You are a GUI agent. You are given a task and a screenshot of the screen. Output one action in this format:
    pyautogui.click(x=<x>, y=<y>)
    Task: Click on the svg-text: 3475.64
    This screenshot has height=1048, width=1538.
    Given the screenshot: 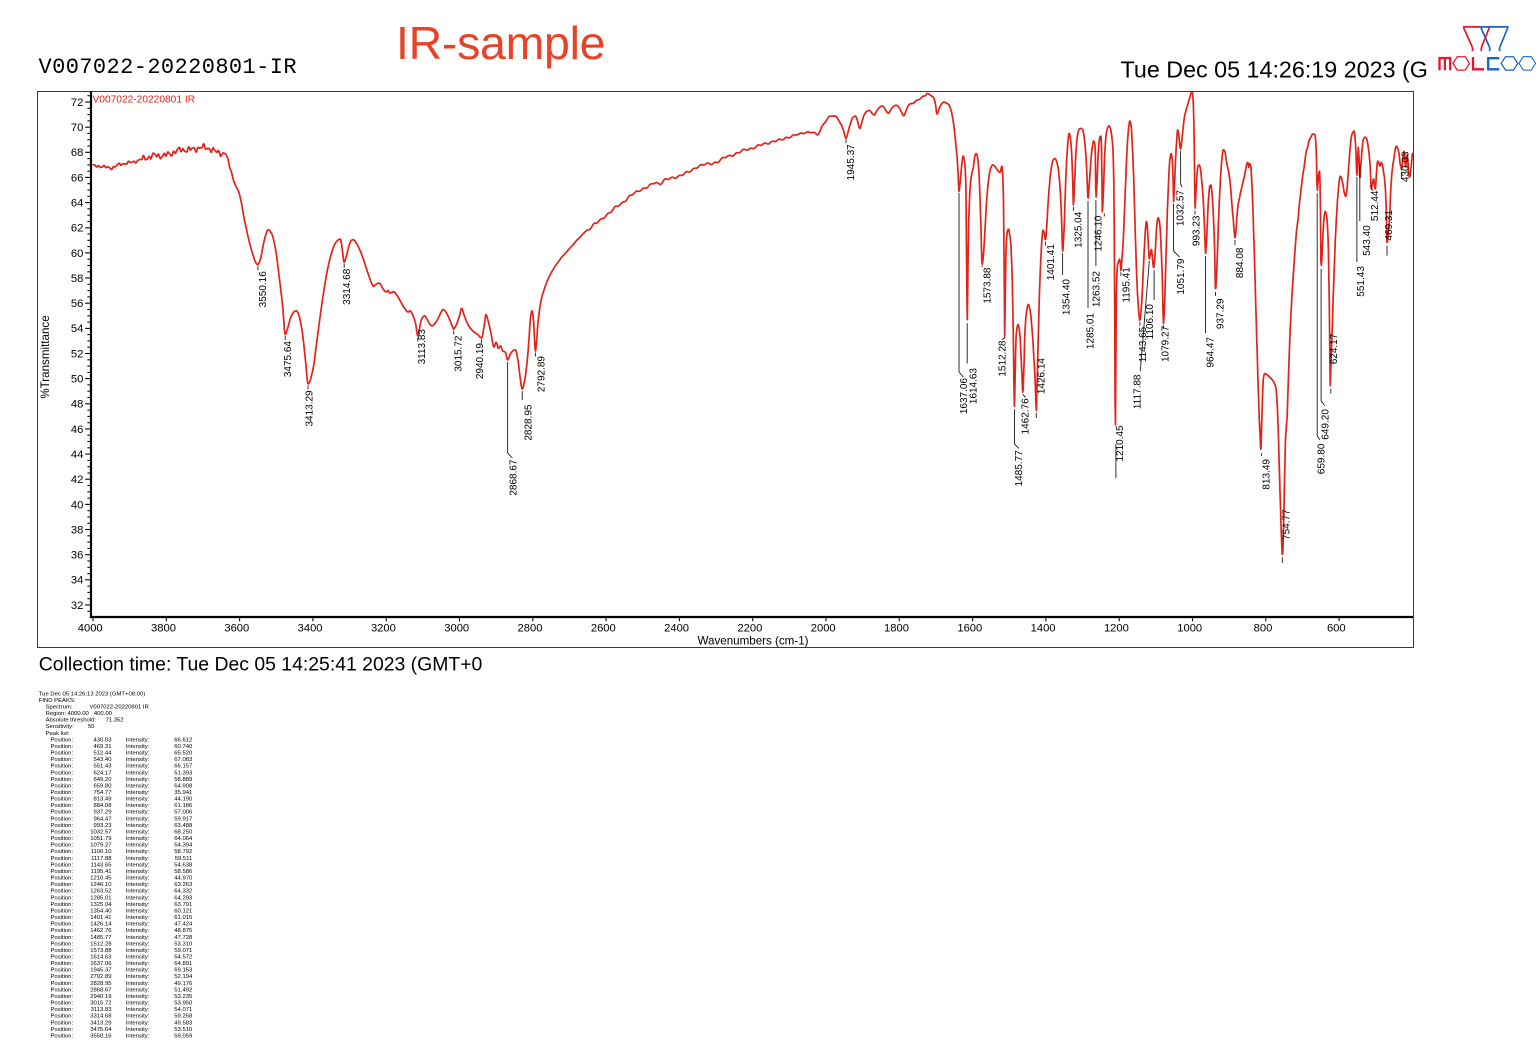 What is the action you would take?
    pyautogui.click(x=101, y=1030)
    